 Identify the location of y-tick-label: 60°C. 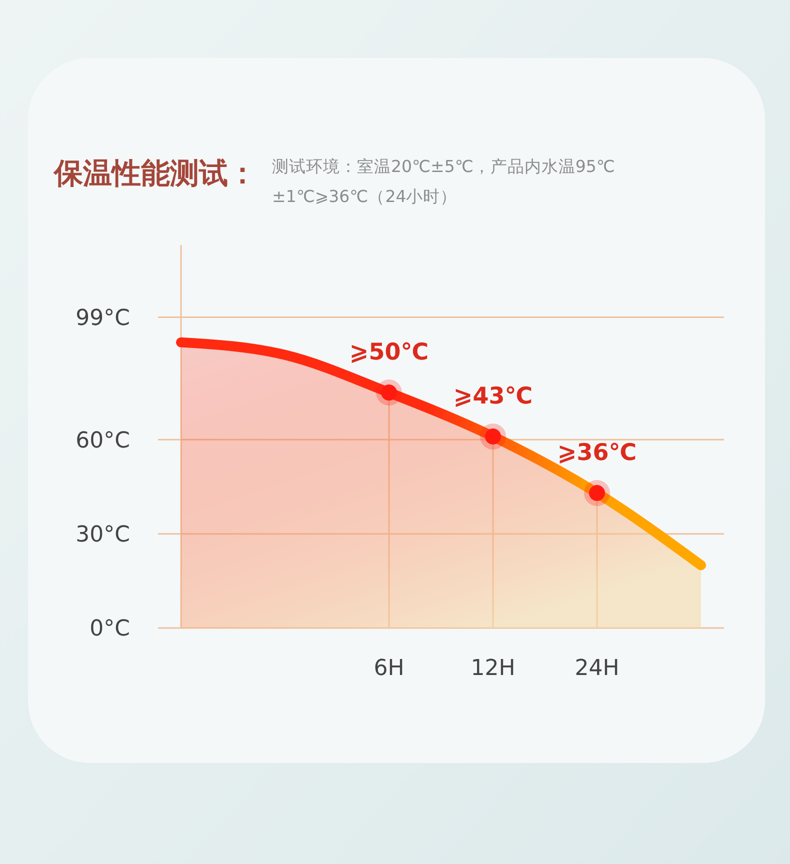
(103, 441).